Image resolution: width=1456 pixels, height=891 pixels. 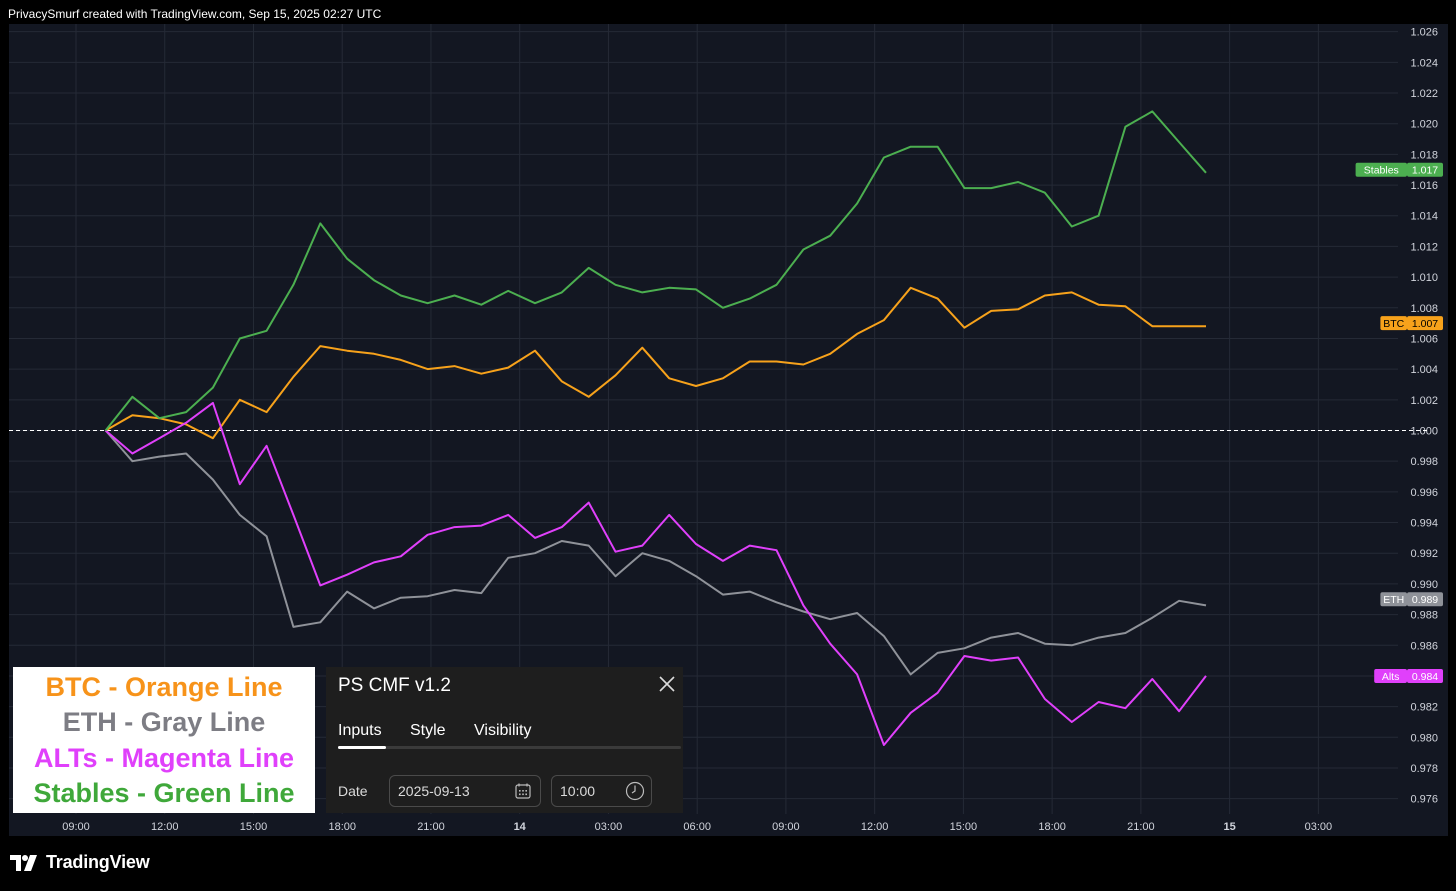 I want to click on tag-name: ETH, so click(x=1393, y=600).